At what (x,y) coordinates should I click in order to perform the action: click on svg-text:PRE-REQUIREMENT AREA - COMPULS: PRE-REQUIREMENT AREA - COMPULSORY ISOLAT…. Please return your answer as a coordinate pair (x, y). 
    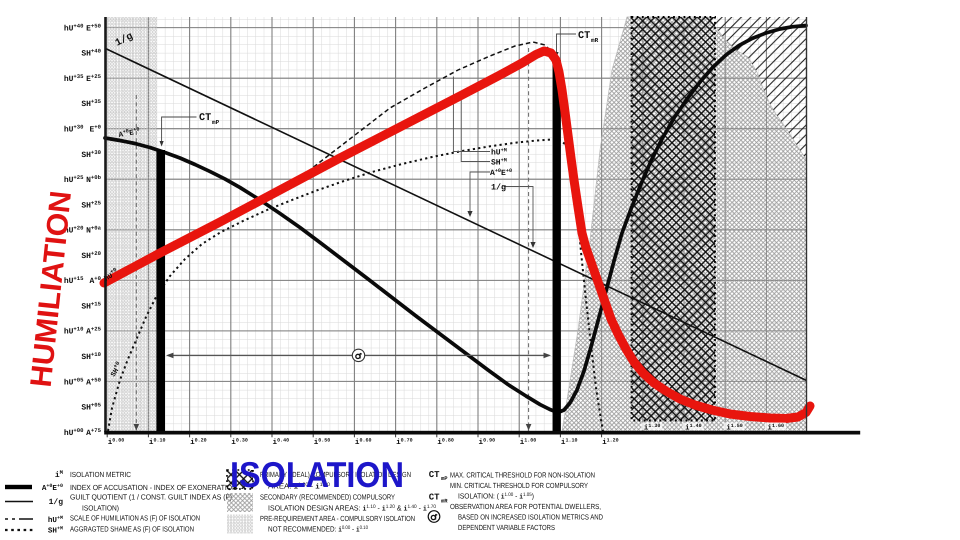
    Looking at the image, I should click on (337, 518).